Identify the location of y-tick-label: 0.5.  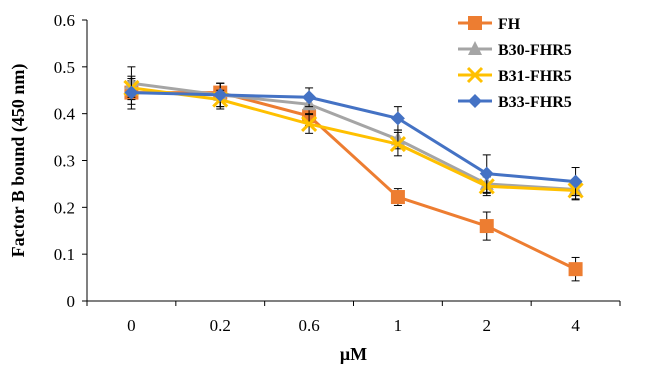
(64, 67).